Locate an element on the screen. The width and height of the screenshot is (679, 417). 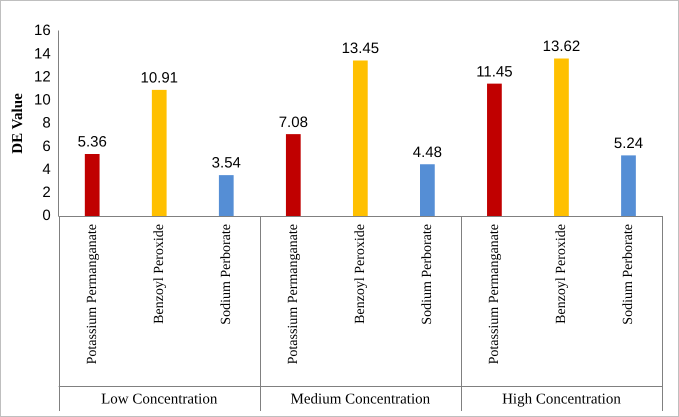
y-tick-label: 12 is located at coordinates (42, 77).